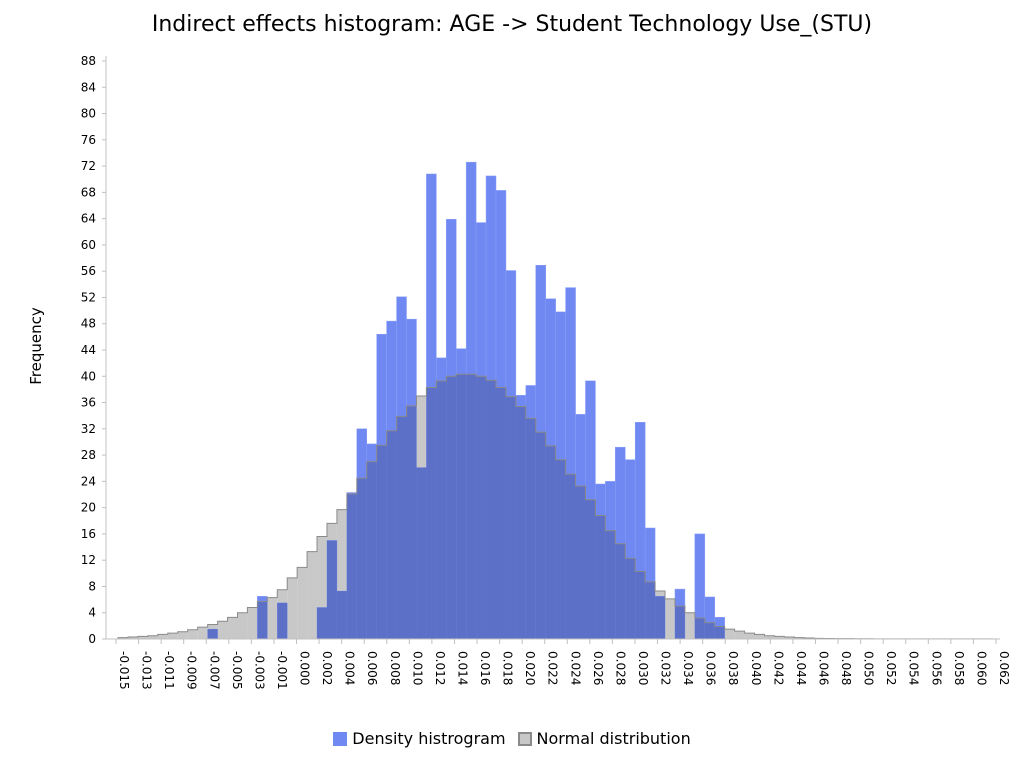 This screenshot has height=768, width=1024. I want to click on y-tick-label: 76, so click(88, 140).